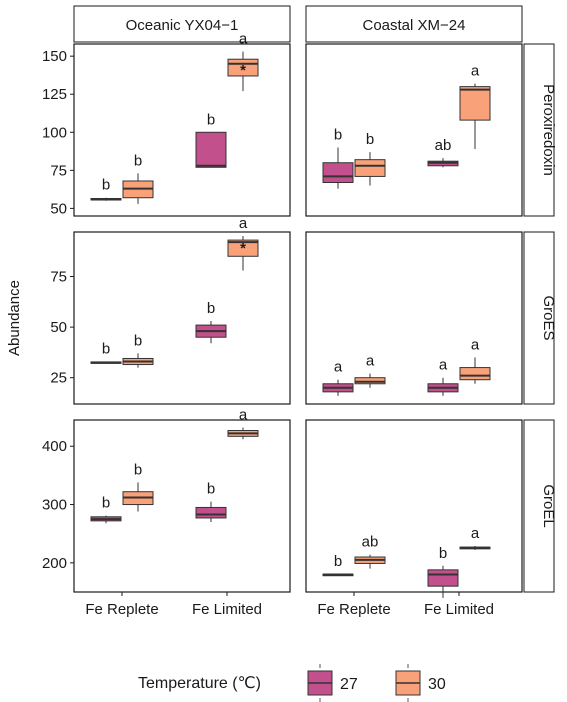 The image size is (567, 702). Describe the element at coordinates (54, 94) in the screenshot. I see `y-tick-label: 125` at that location.